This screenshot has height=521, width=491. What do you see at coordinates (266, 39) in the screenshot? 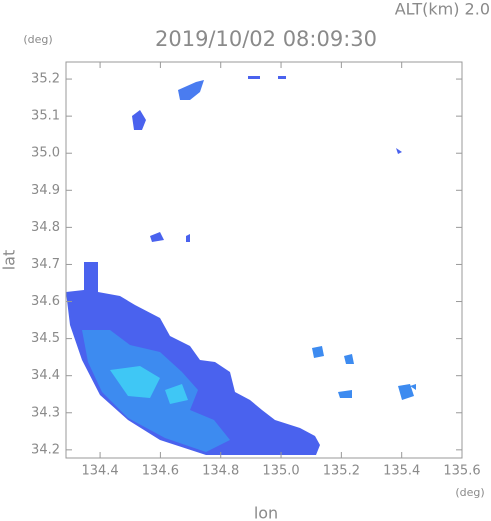
I see `chart-title: 2019/10/02 08:09:30` at bounding box center [266, 39].